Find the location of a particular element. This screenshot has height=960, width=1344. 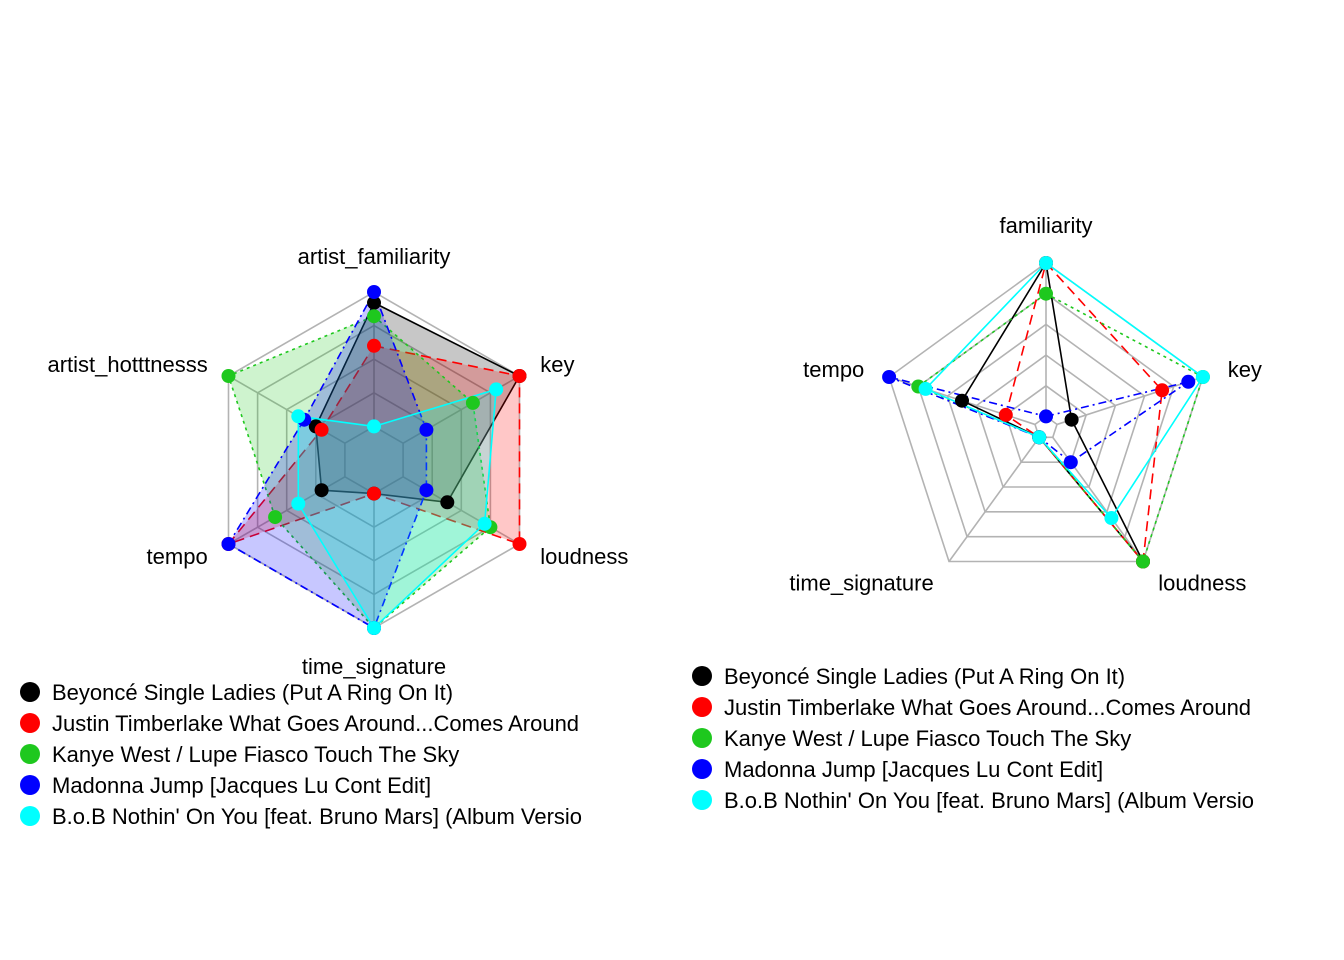

series-polygon-kanye-west-lupe-fiasco-t is located at coordinates (1060, 428).